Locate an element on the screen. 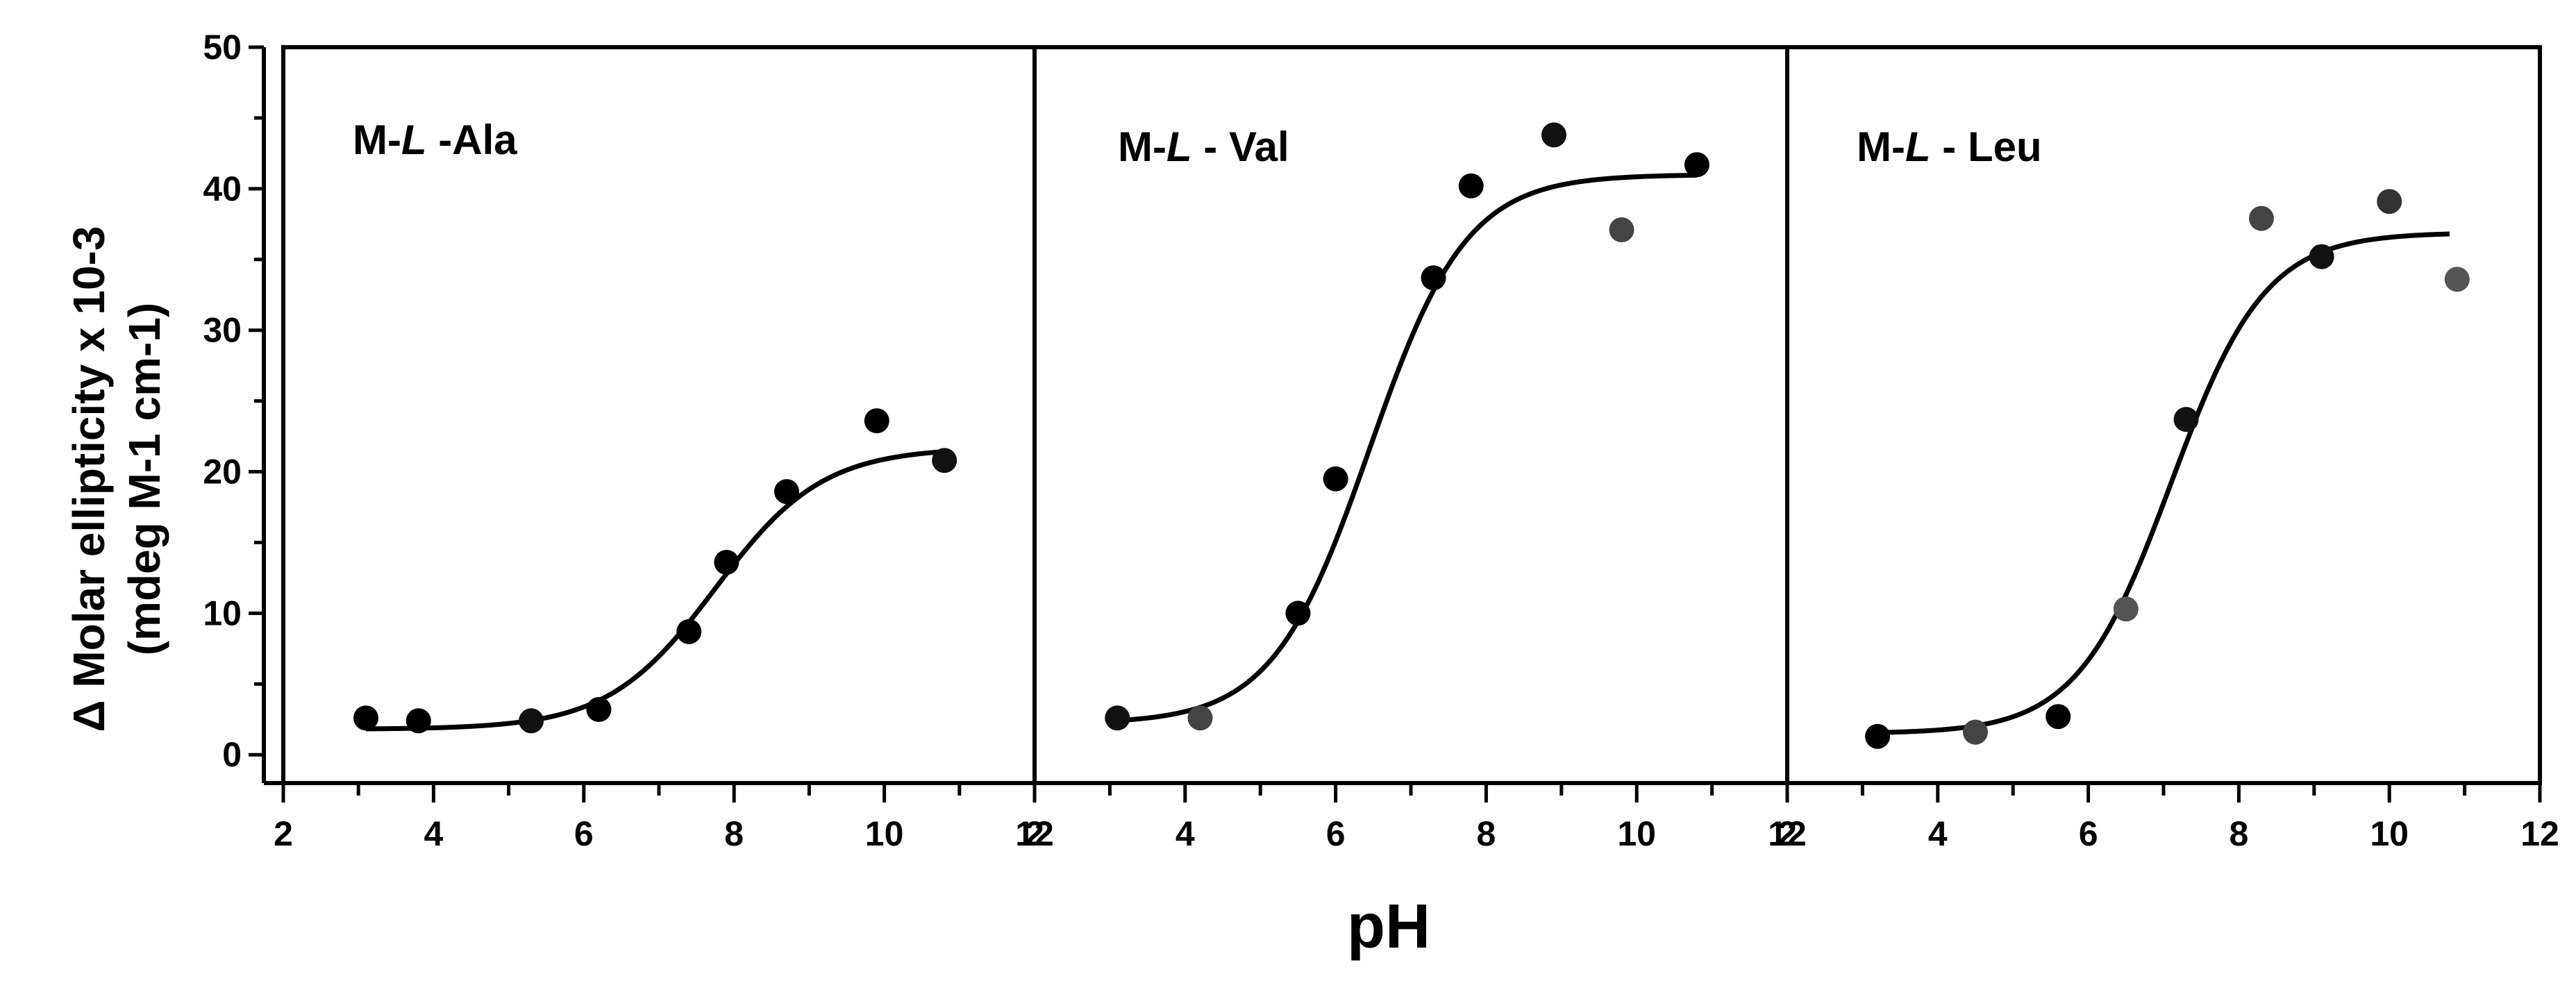 The image size is (2576, 983). y-tick-label: 40 is located at coordinates (223, 189).